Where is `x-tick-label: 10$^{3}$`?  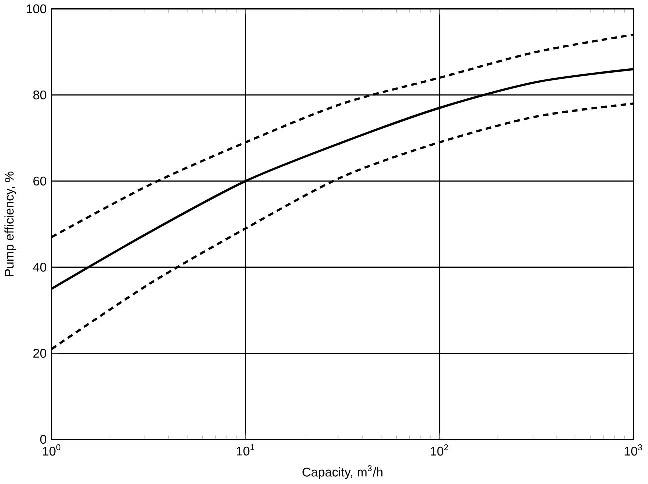
x-tick-label: 10$^{3}$ is located at coordinates (633, 450).